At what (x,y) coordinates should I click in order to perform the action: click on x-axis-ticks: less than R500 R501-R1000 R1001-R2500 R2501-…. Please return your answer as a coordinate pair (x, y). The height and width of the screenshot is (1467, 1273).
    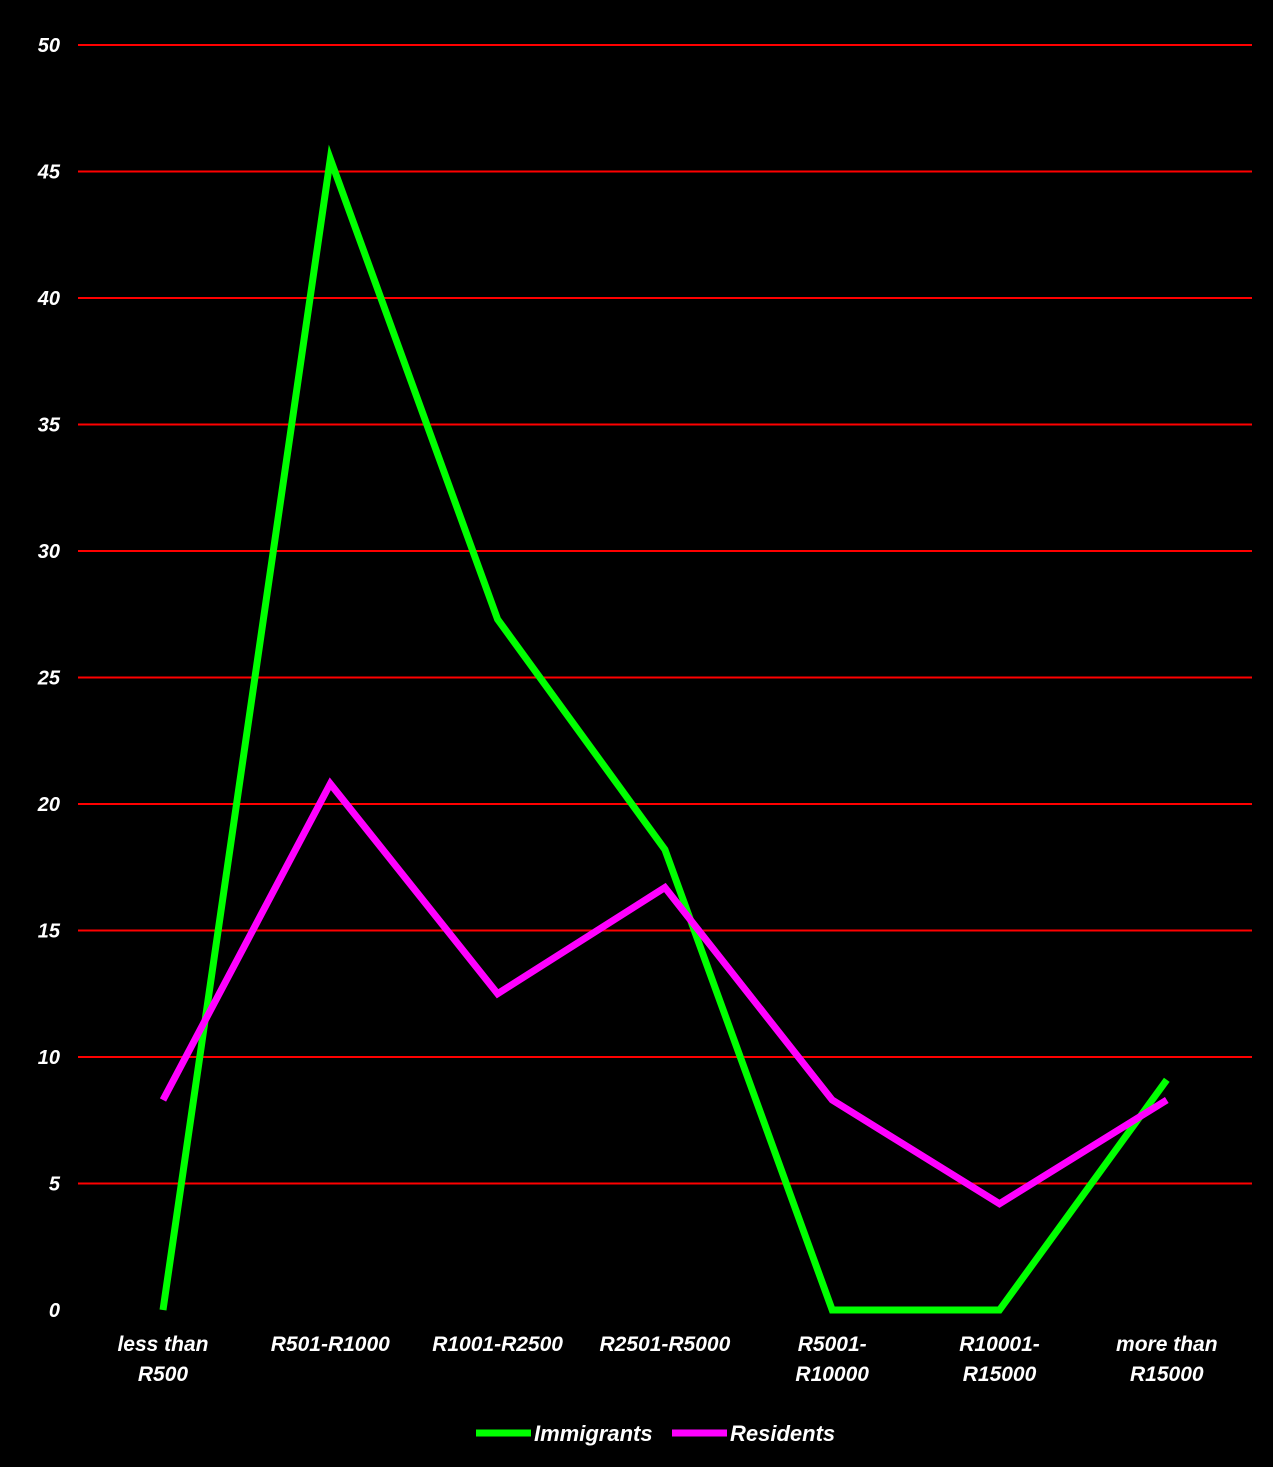
    Looking at the image, I should click on (667, 1359).